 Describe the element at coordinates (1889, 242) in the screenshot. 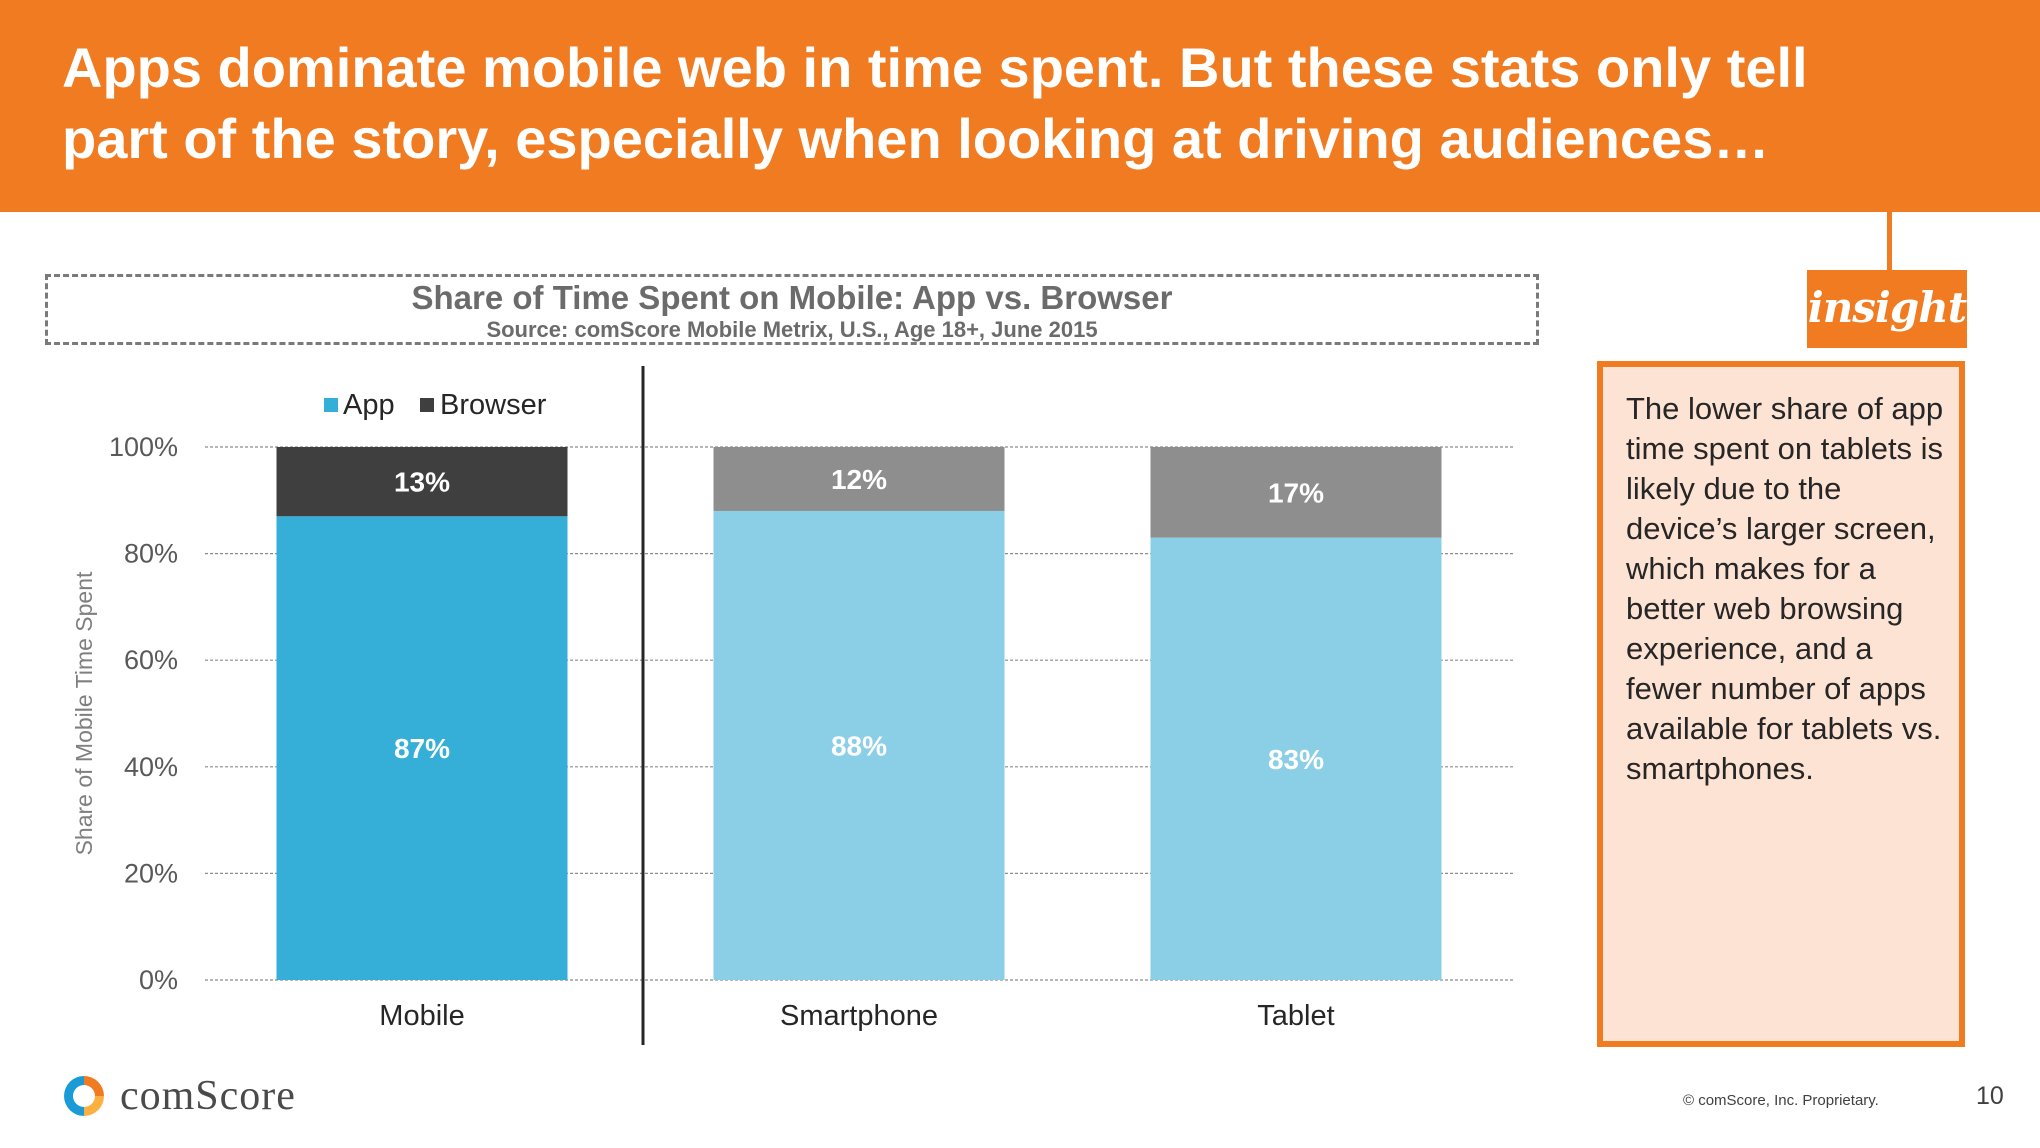

I see `insight-connector` at that location.